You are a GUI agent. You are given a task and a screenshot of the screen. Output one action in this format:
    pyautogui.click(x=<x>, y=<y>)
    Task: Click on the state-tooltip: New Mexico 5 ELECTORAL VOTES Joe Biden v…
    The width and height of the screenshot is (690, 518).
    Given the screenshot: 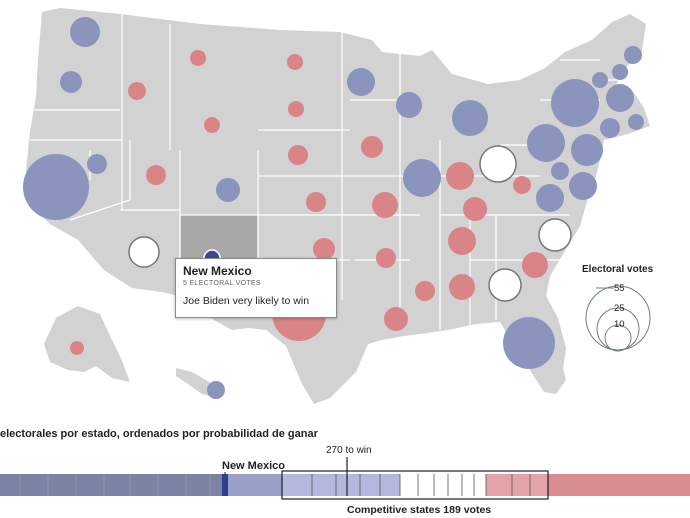 What is the action you would take?
    pyautogui.click(x=256, y=288)
    